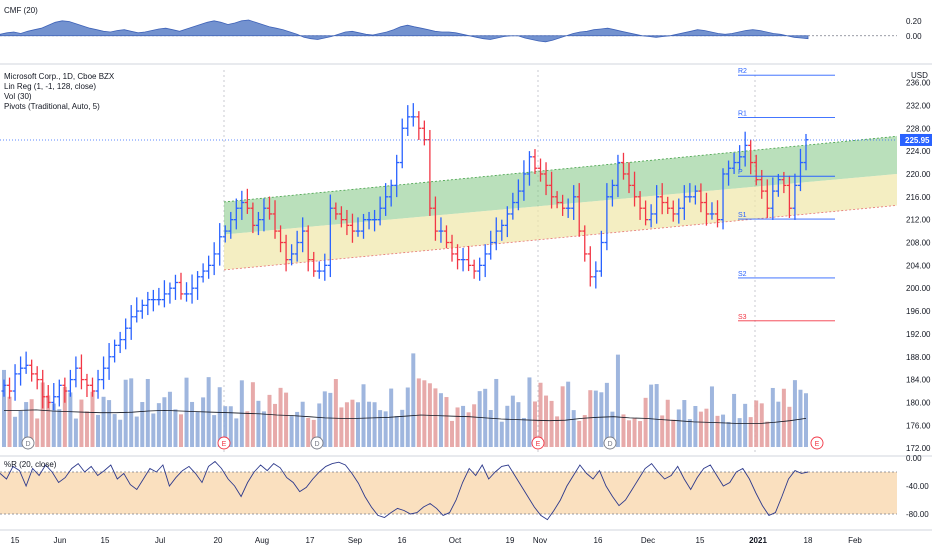 This screenshot has height=550, width=932. What do you see at coordinates (610, 443) in the screenshot?
I see `event-marker-d` at bounding box center [610, 443].